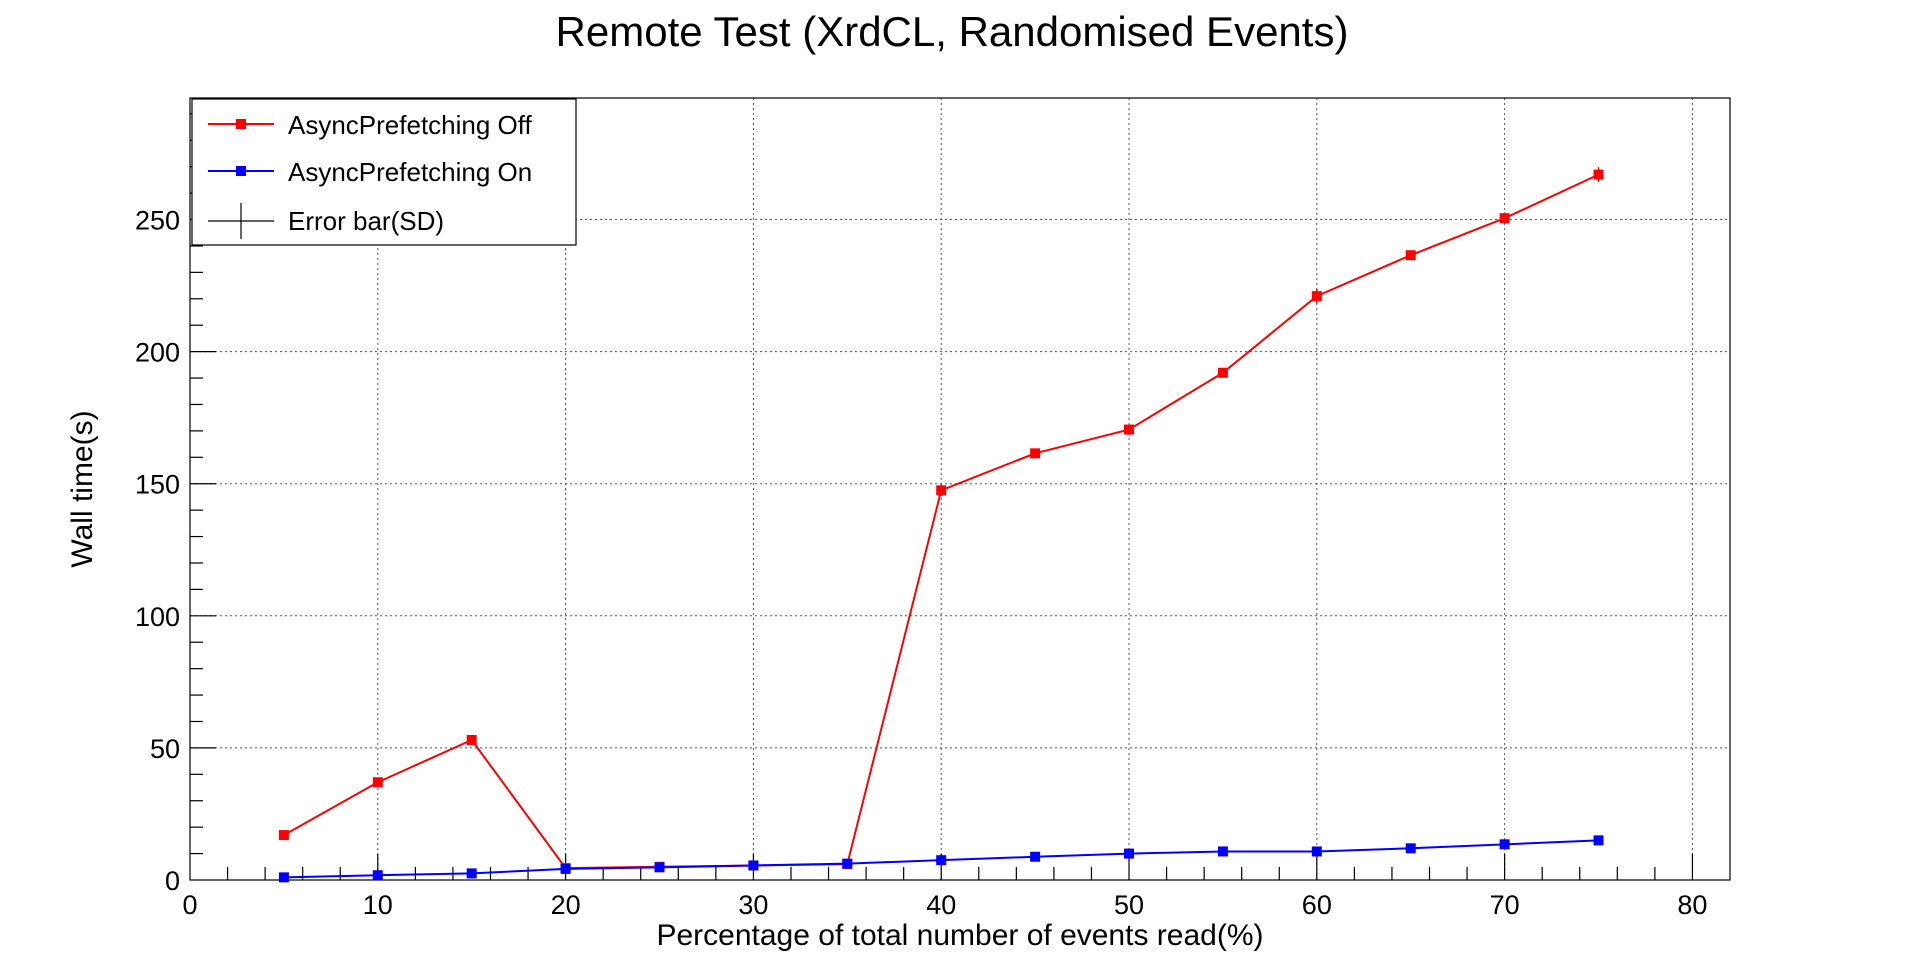  What do you see at coordinates (410, 172) in the screenshot?
I see `legend-label-on: AsyncPrefetching On` at bounding box center [410, 172].